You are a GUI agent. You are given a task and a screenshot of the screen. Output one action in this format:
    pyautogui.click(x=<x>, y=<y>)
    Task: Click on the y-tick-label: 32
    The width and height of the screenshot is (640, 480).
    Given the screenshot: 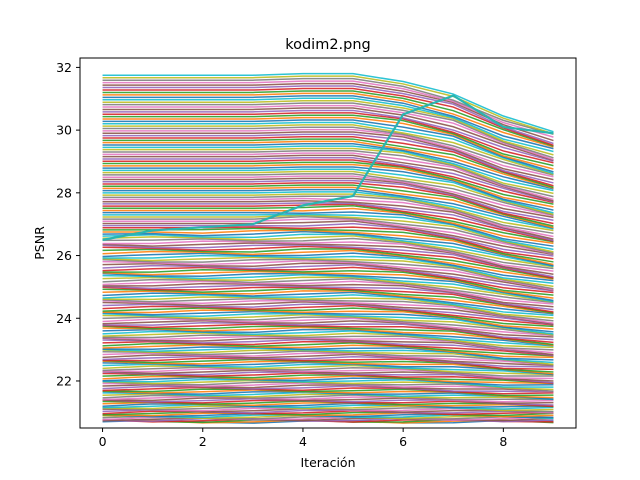 What is the action you would take?
    pyautogui.click(x=64, y=67)
    